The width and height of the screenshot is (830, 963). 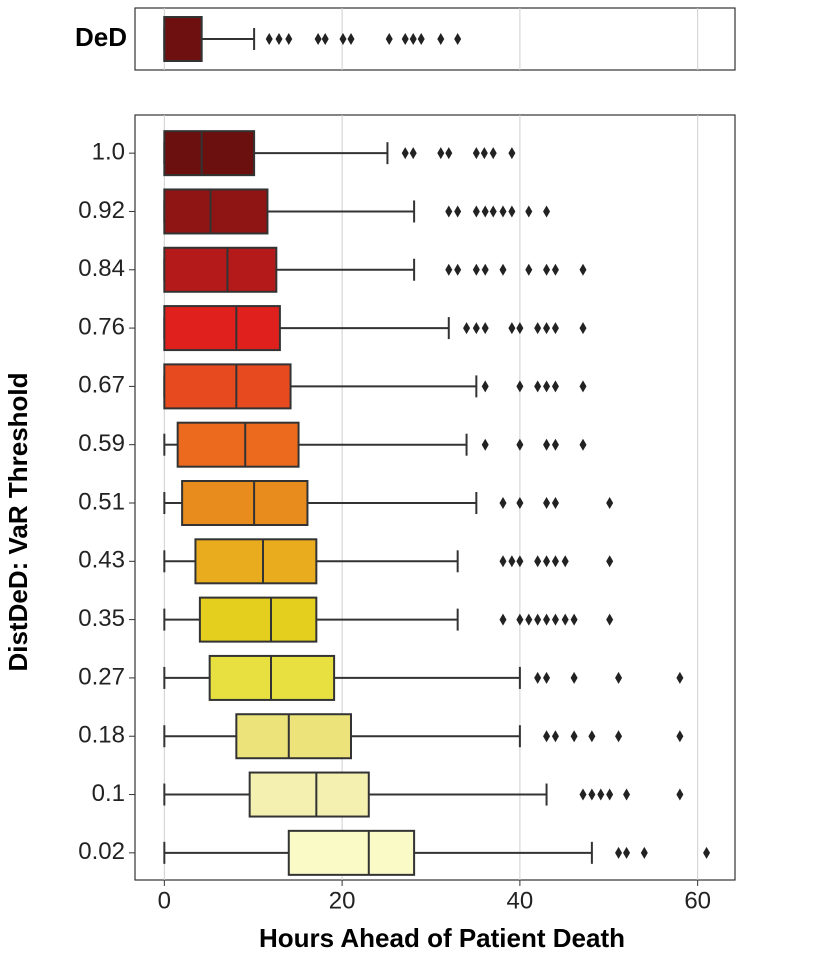 I want to click on x-tick-label: 0, so click(x=164, y=900).